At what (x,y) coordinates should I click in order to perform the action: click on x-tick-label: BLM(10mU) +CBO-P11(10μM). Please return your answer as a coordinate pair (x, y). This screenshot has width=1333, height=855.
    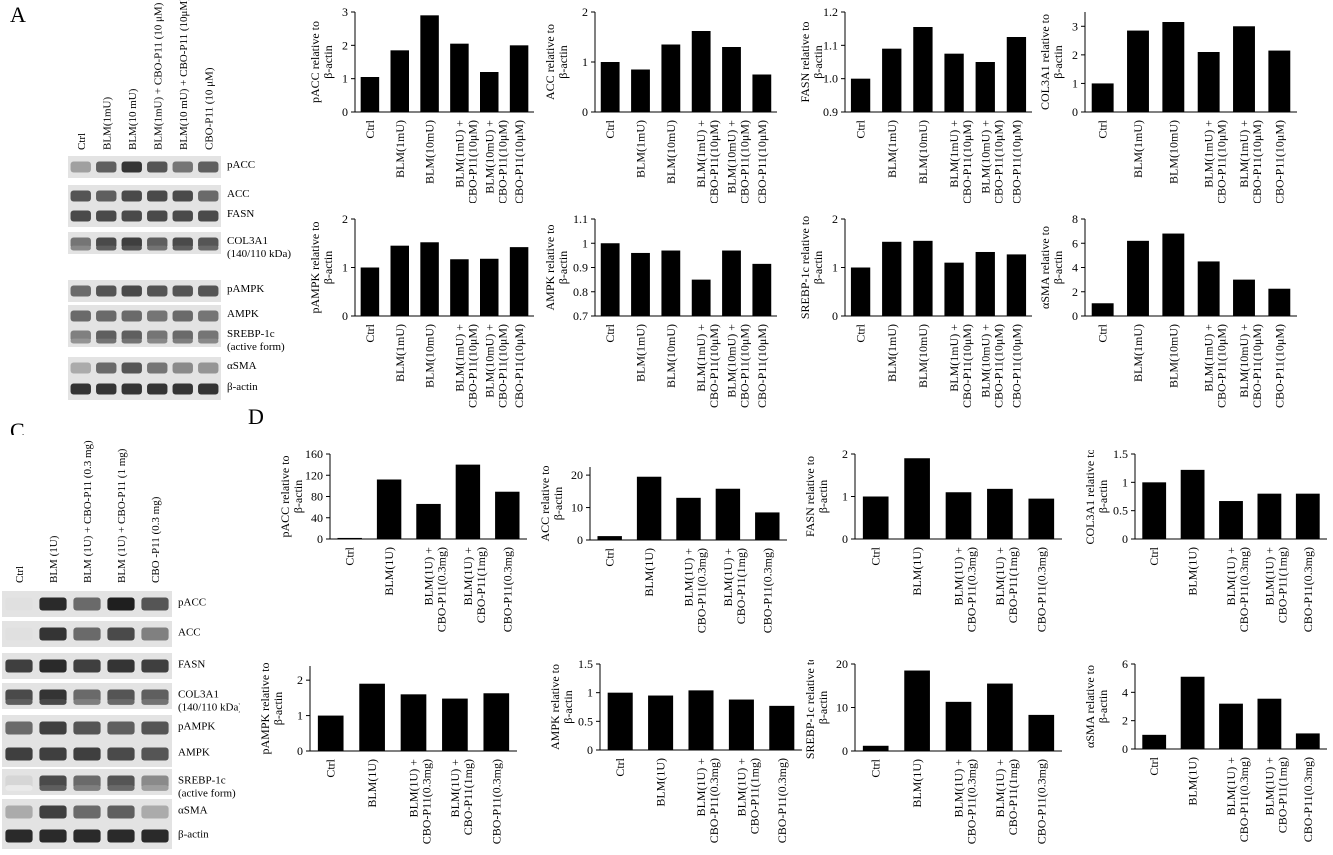
    Looking at the image, I should click on (495, 366).